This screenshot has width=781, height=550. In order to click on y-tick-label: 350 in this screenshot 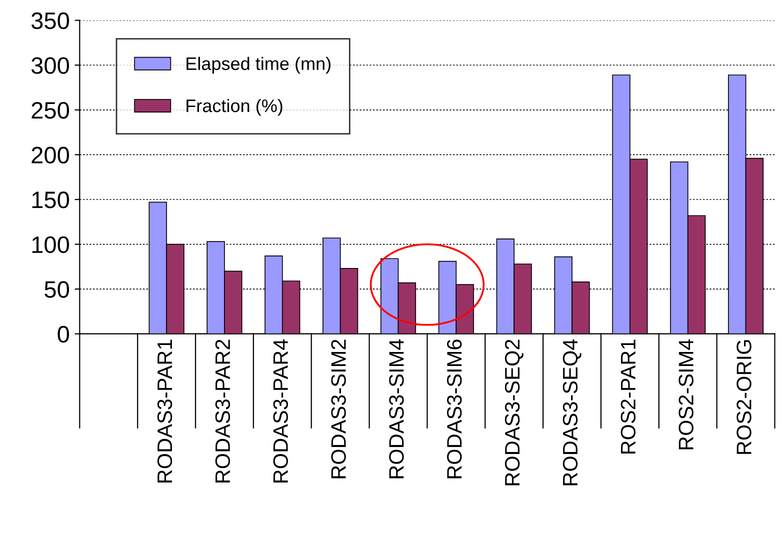, I will do `click(50, 21)`.